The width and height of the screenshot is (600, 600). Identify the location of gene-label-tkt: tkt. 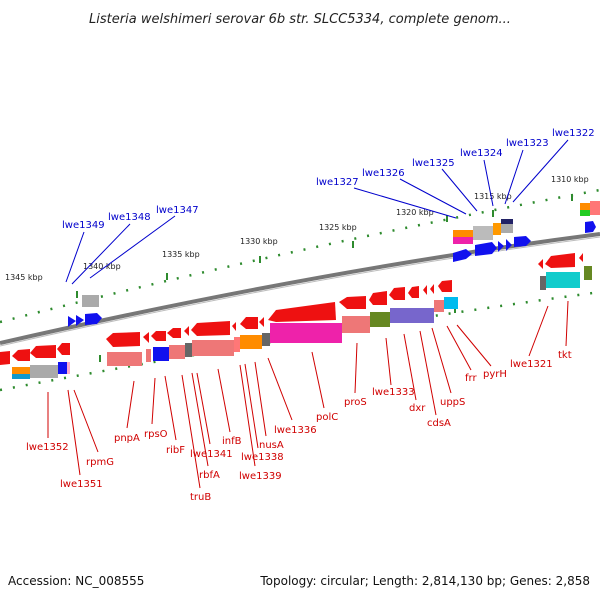
(565, 355).